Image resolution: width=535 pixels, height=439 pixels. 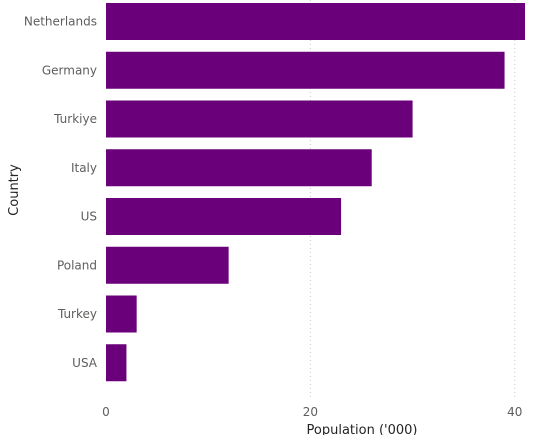 What do you see at coordinates (75, 119) in the screenshot?
I see `y-tick-label: Turkiye` at bounding box center [75, 119].